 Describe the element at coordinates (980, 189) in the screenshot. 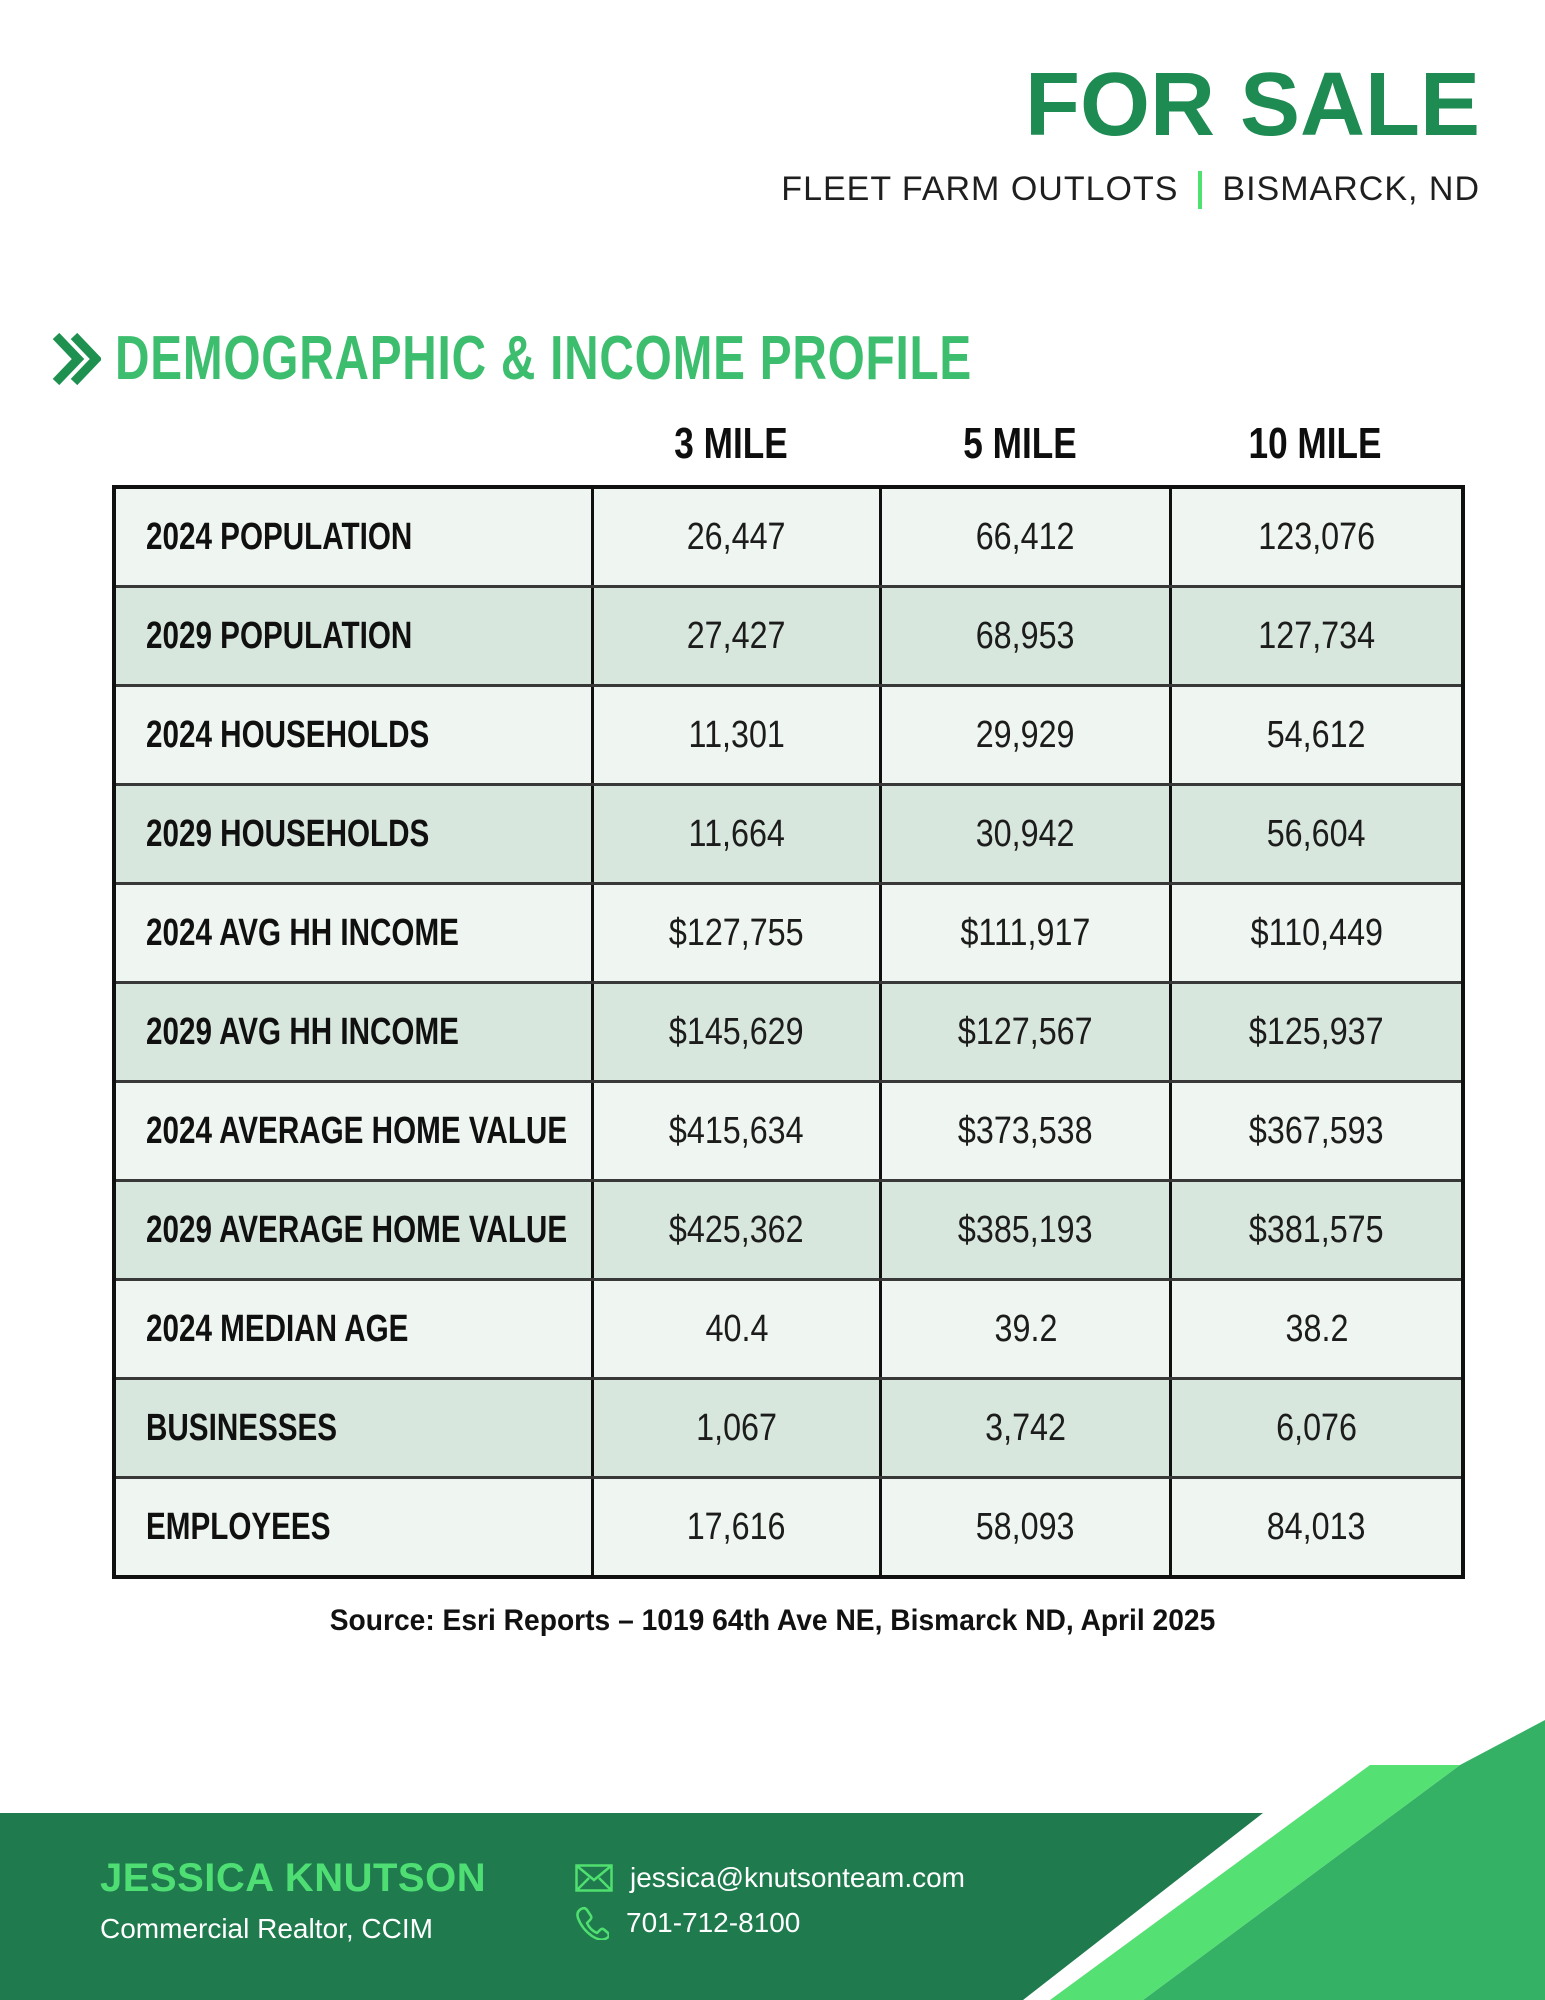

I see `property-name: FLEET FARM OUTLOTS` at that location.